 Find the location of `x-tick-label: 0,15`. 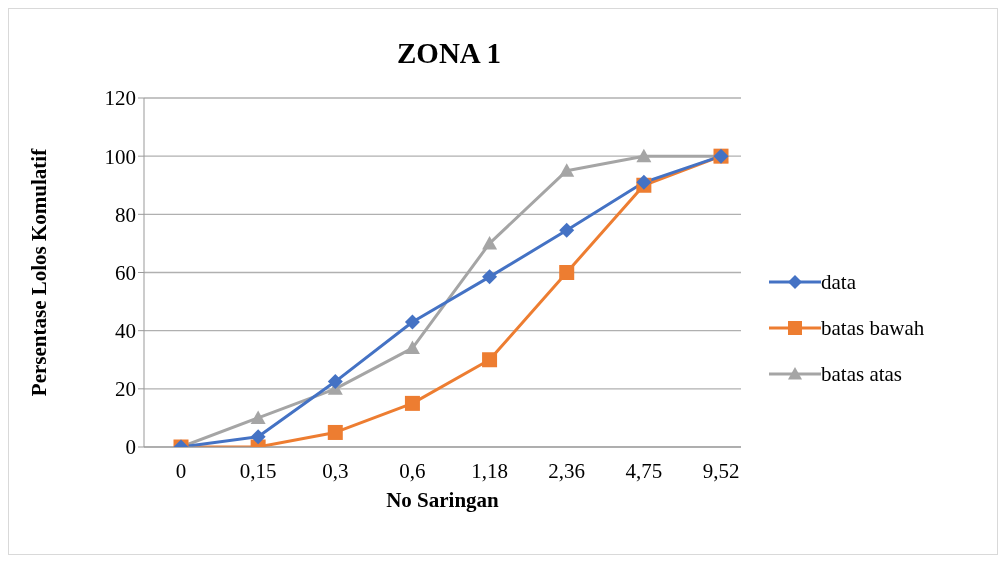

x-tick-label: 0,15 is located at coordinates (258, 470).